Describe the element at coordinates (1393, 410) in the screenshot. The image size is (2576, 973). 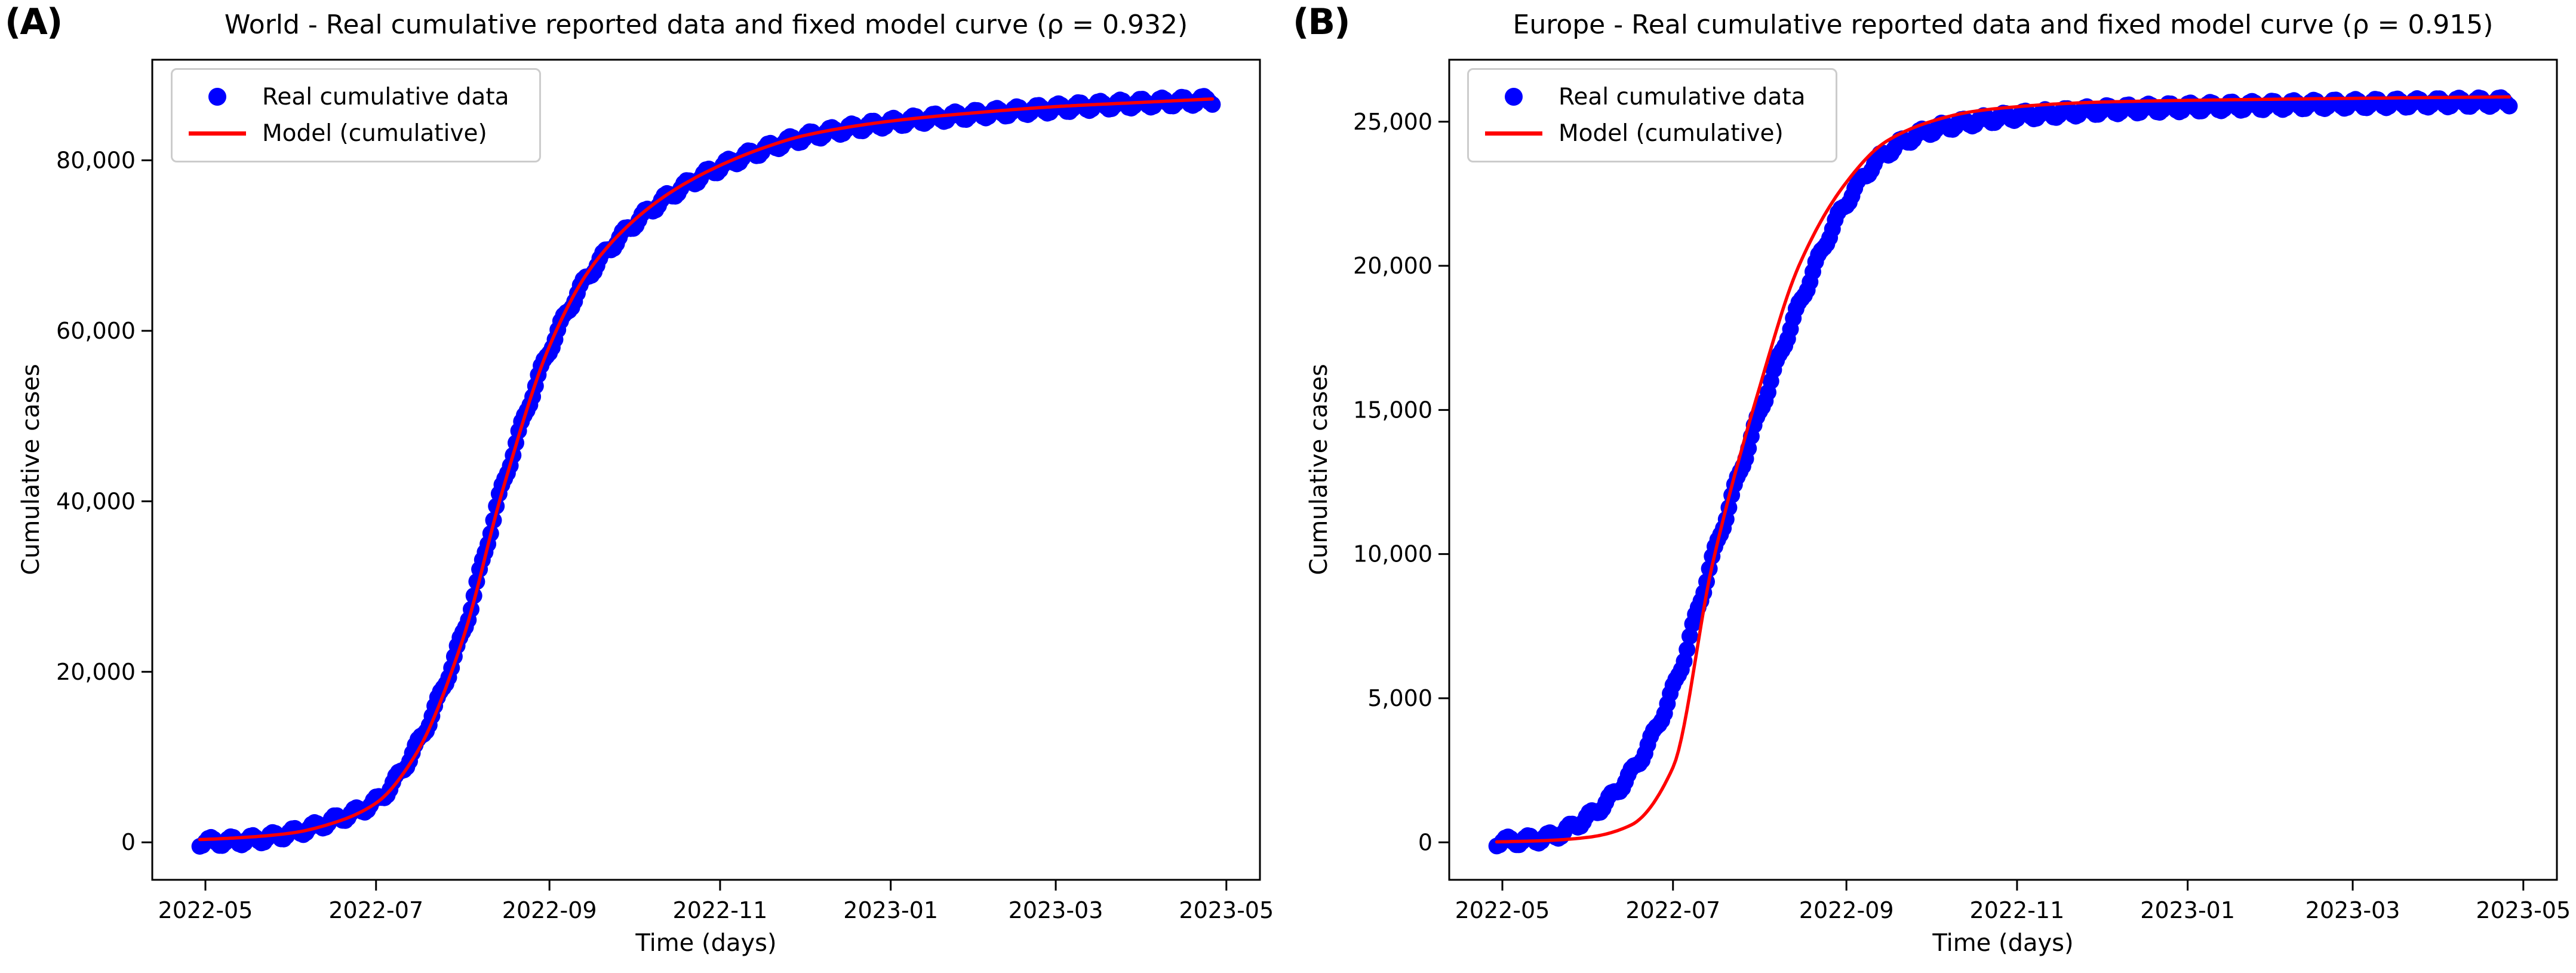
I see `y-tick-label: 15,000` at that location.